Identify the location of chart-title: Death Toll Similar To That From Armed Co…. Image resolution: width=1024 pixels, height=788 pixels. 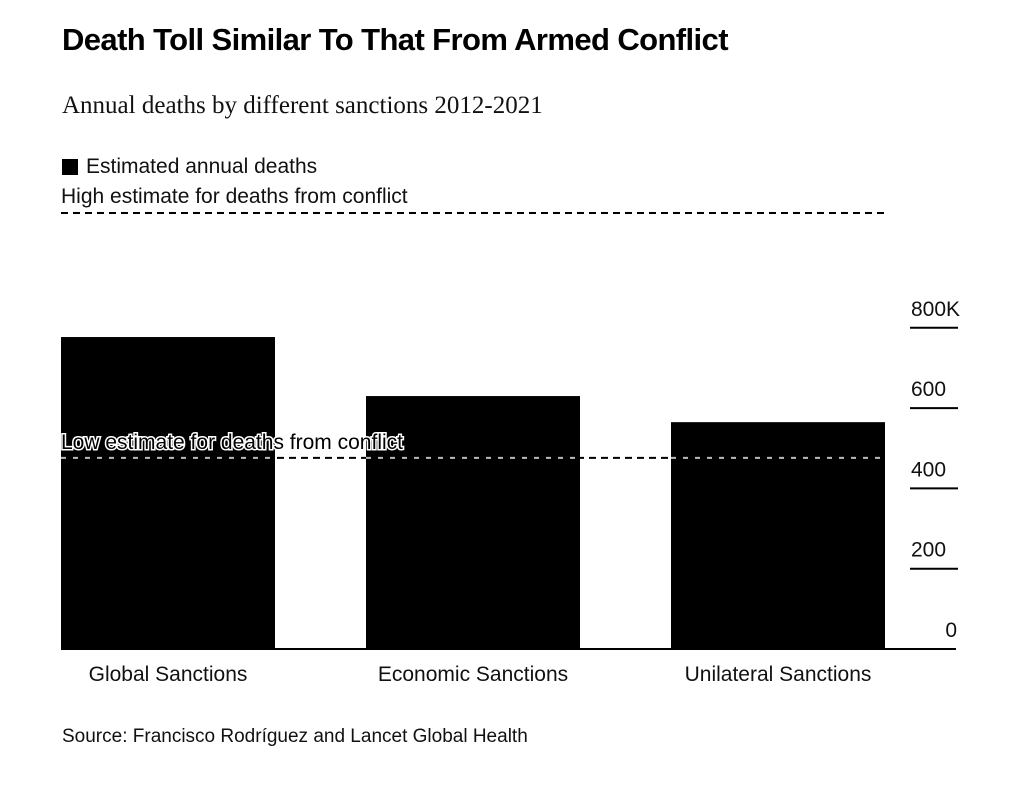
(395, 39).